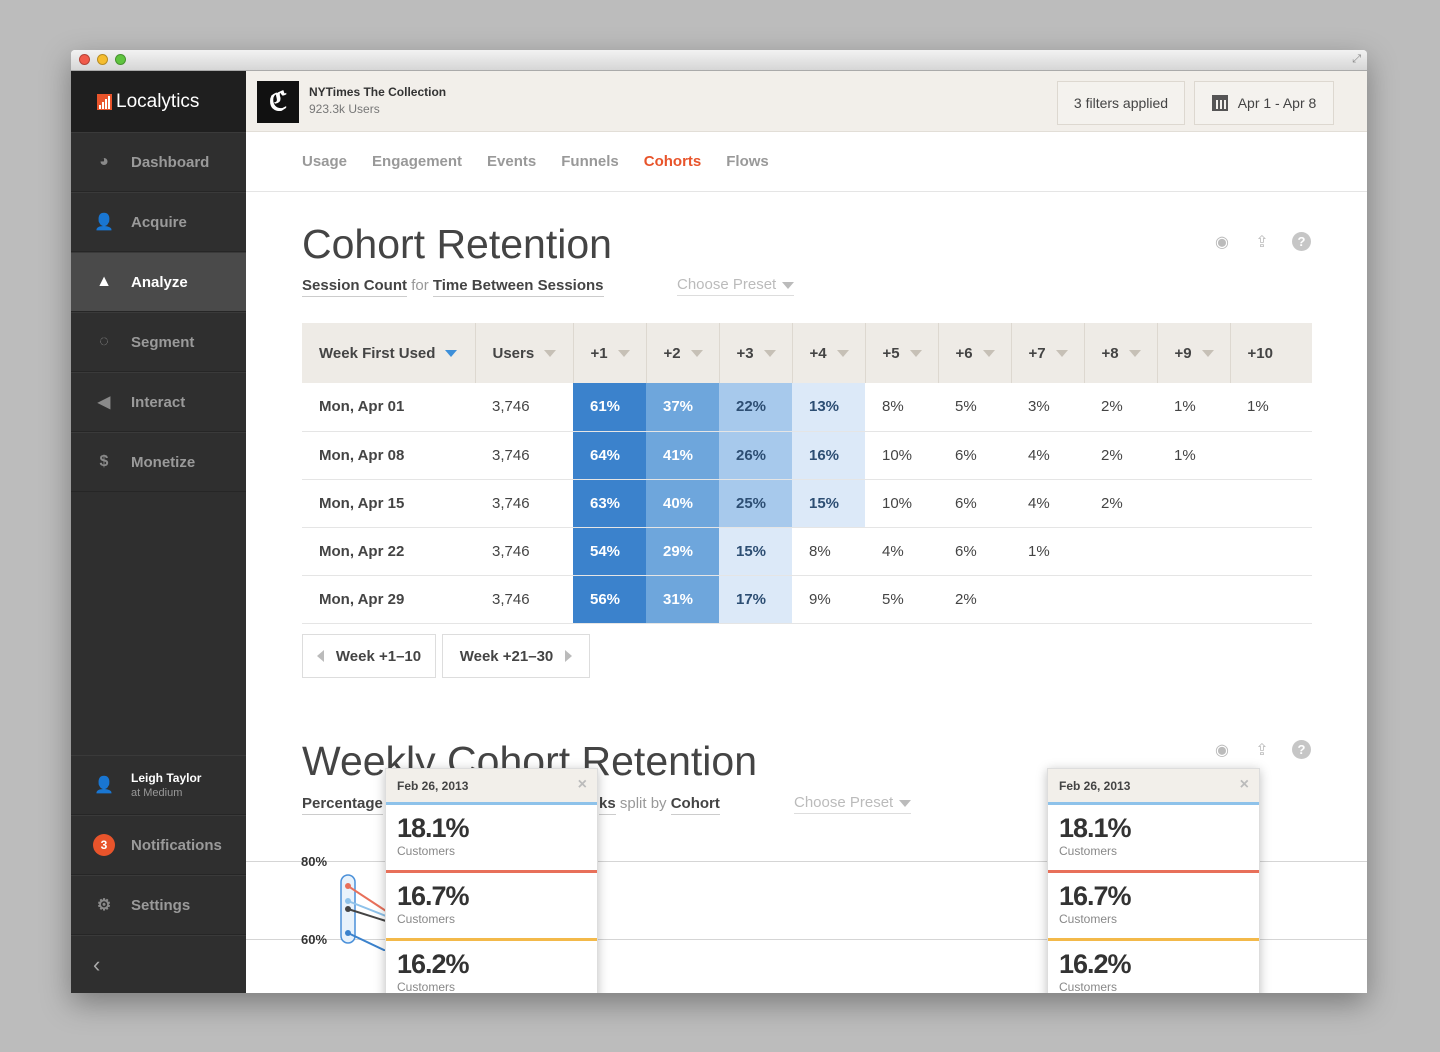  What do you see at coordinates (891, 353) in the screenshot?
I see `column-label: +5` at bounding box center [891, 353].